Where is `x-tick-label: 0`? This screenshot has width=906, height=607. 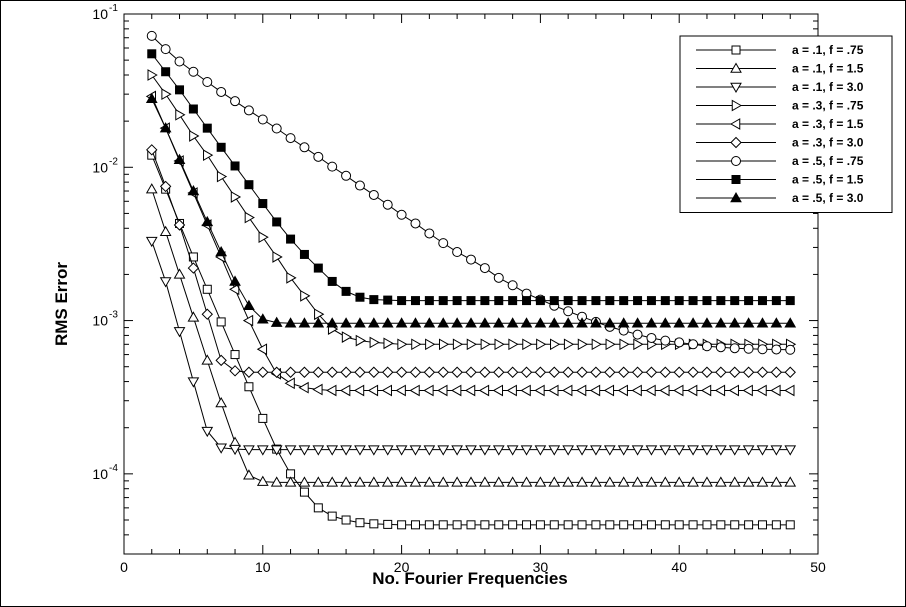
x-tick-label: 0 is located at coordinates (124, 567).